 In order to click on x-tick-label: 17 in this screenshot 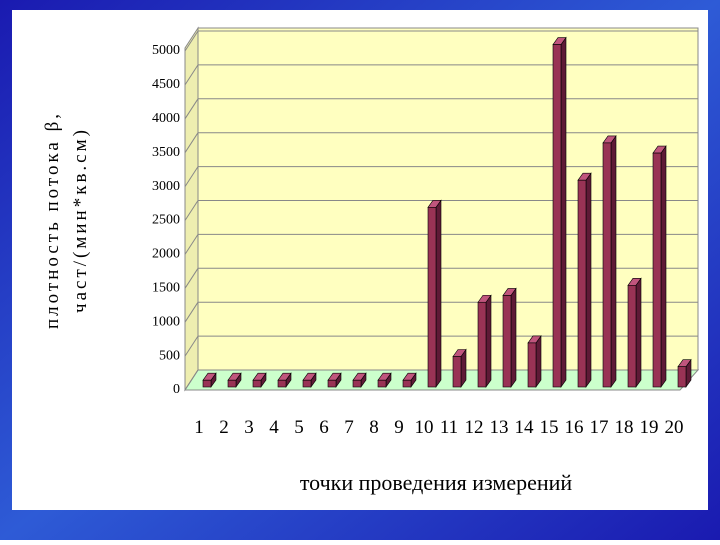, I will do `click(599, 427)`.